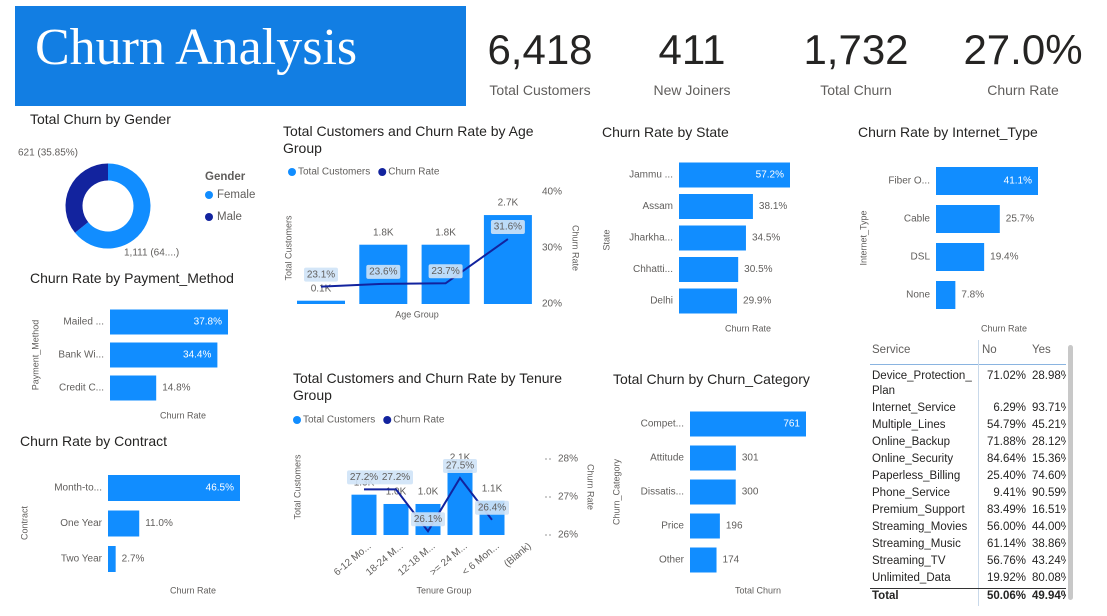  Describe the element at coordinates (1006, 459) in the screenshot. I see `table-cell: 84.64%` at that location.